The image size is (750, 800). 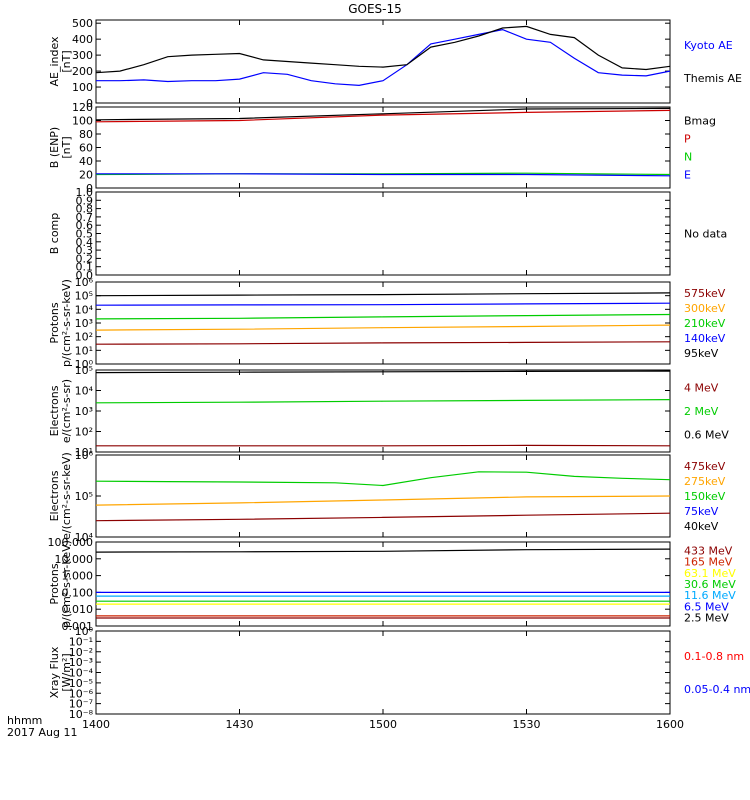 I want to click on series-line-bmag, so click(x=383, y=114).